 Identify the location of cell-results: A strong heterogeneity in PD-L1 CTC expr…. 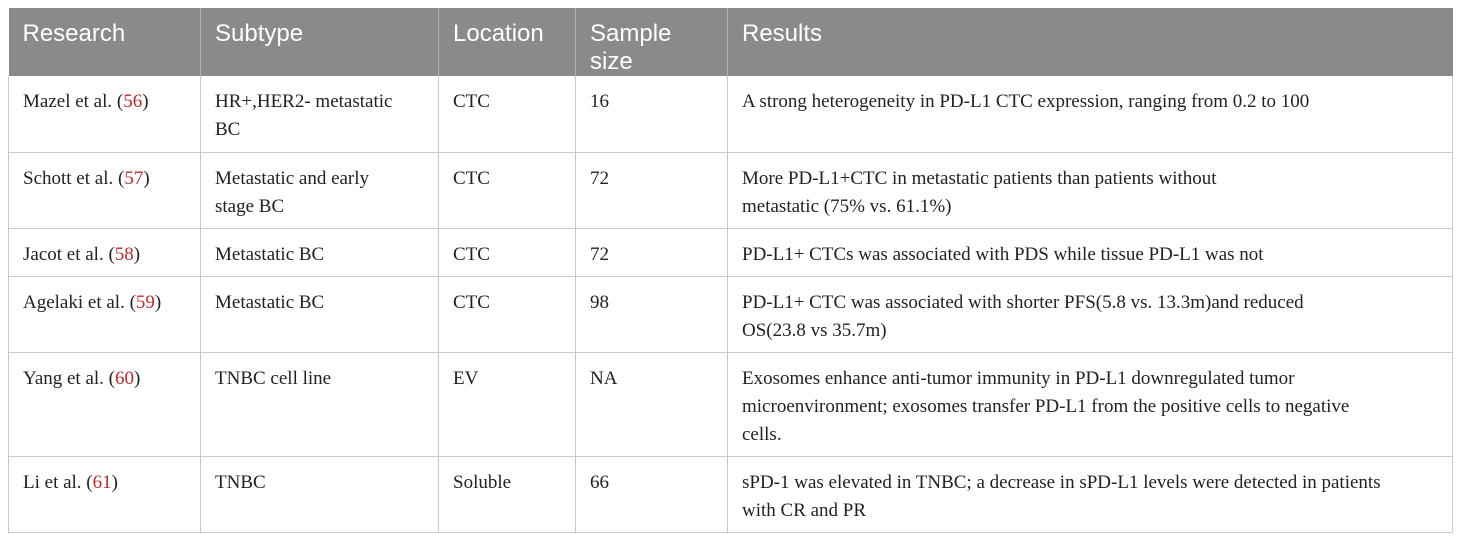
(1090, 114).